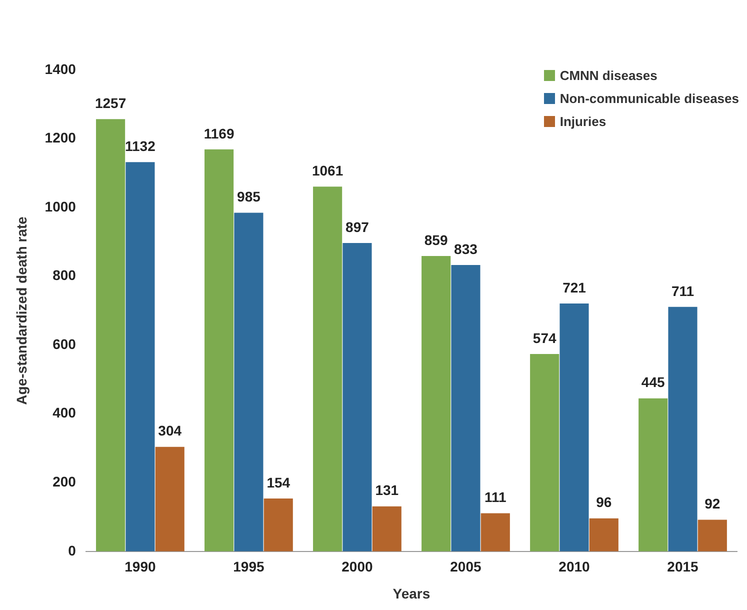  What do you see at coordinates (64, 344) in the screenshot?
I see `y-tick-label: 600` at bounding box center [64, 344].